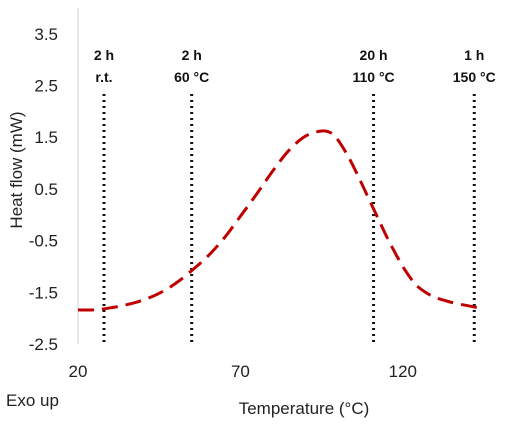  What do you see at coordinates (240, 371) in the screenshot?
I see `x-tick-label: 70` at bounding box center [240, 371].